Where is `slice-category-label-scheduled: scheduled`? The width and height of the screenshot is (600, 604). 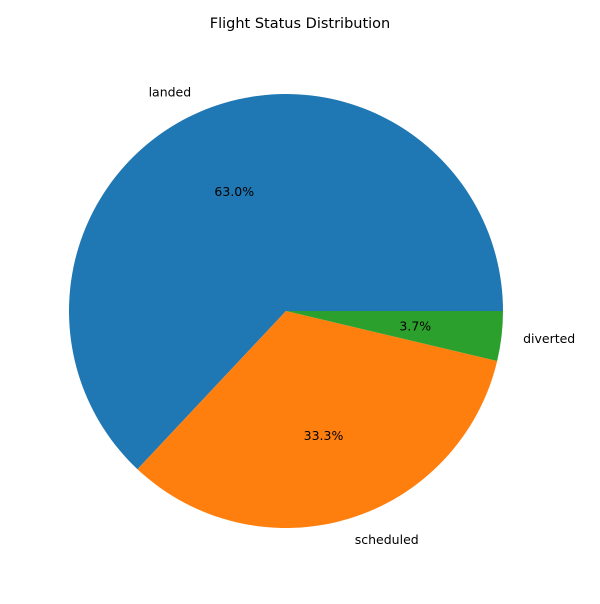 slice-category-label-scheduled: scheduled is located at coordinates (387, 539).